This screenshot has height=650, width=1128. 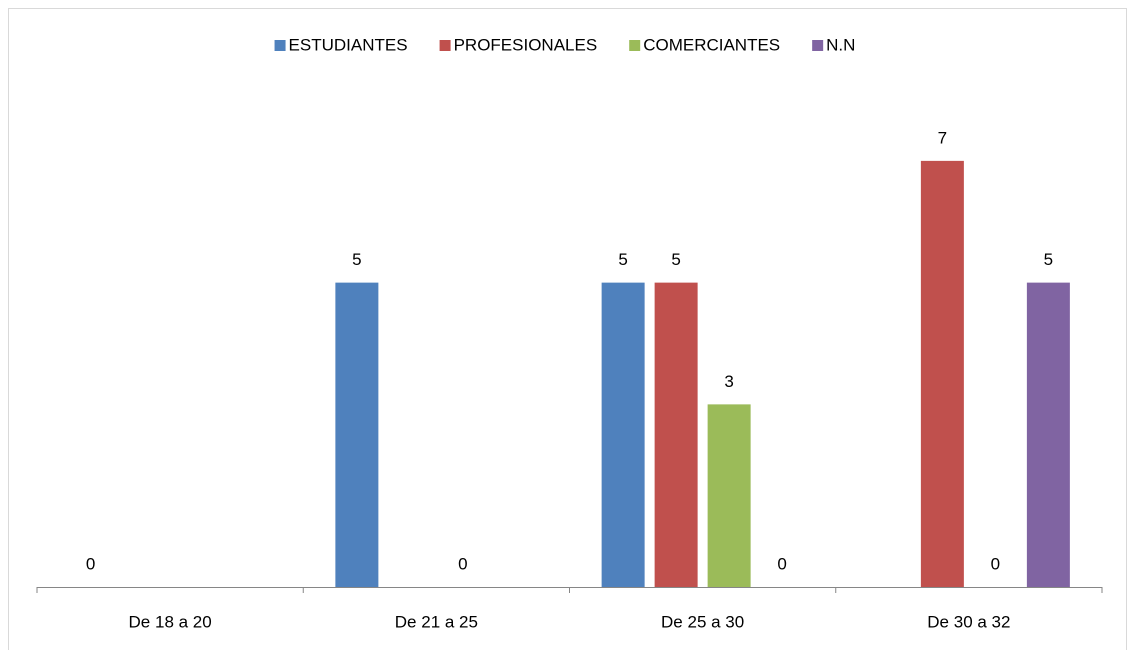 I want to click on data-label: 3, so click(x=728, y=381).